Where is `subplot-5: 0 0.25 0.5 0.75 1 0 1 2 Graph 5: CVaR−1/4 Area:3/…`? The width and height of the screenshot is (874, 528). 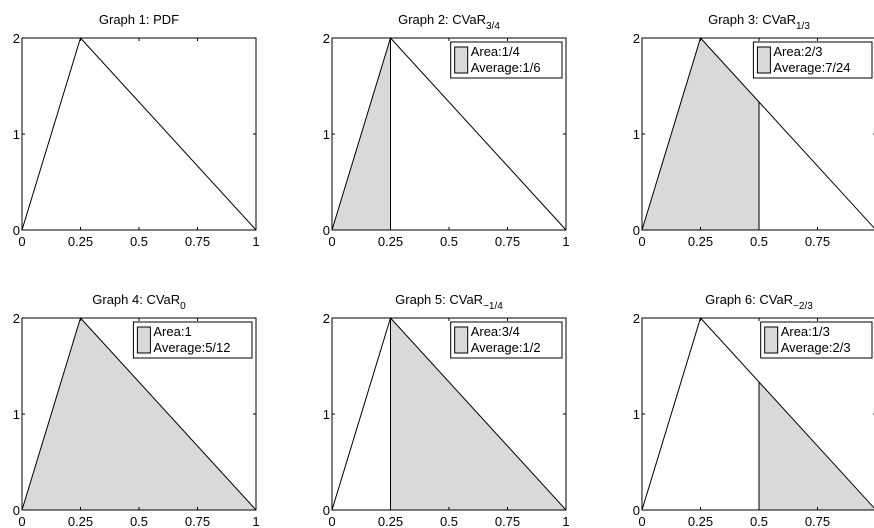 subplot-5: 0 0.25 0.5 0.75 1 0 1 2 Graph 5: CVaR−1/4 Area:3/… is located at coordinates (446, 410).